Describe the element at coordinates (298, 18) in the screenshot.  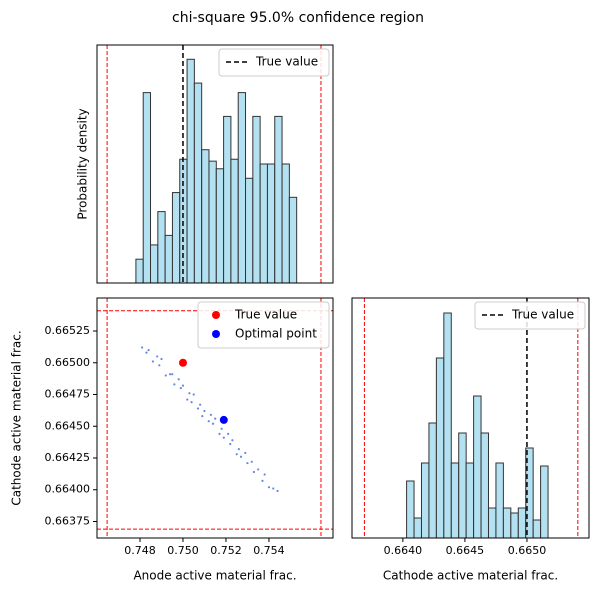
I see `figure-title: chi-square 95.0% confidence region` at that location.